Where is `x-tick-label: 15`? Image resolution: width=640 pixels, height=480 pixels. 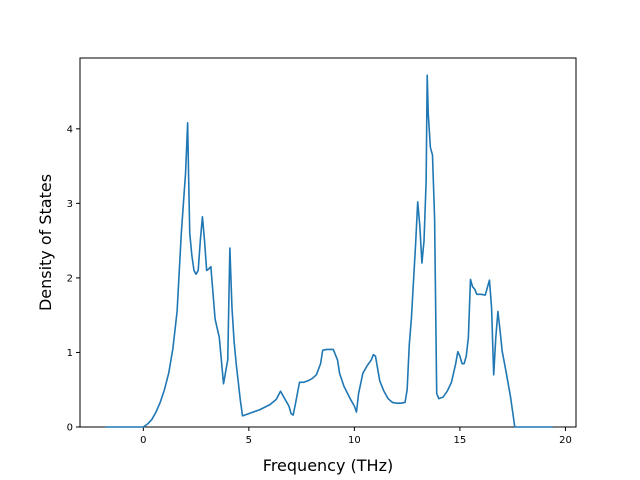 x-tick-label: 15 is located at coordinates (460, 440).